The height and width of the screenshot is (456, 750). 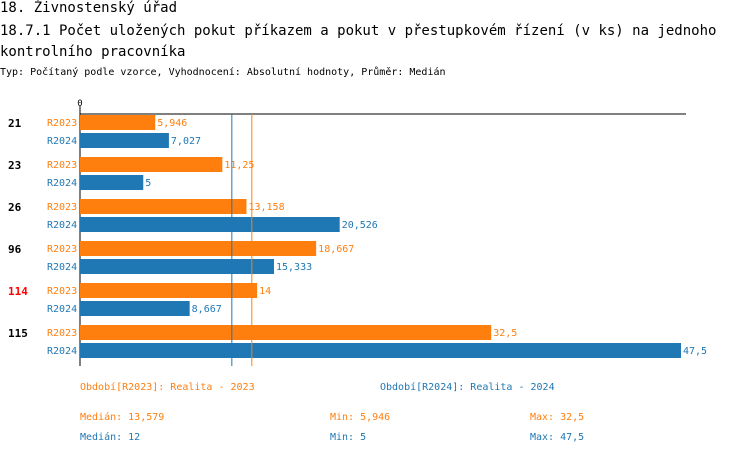 What do you see at coordinates (360, 417) in the screenshot?
I see `stat-min-r2023: Min: 5,946` at bounding box center [360, 417].